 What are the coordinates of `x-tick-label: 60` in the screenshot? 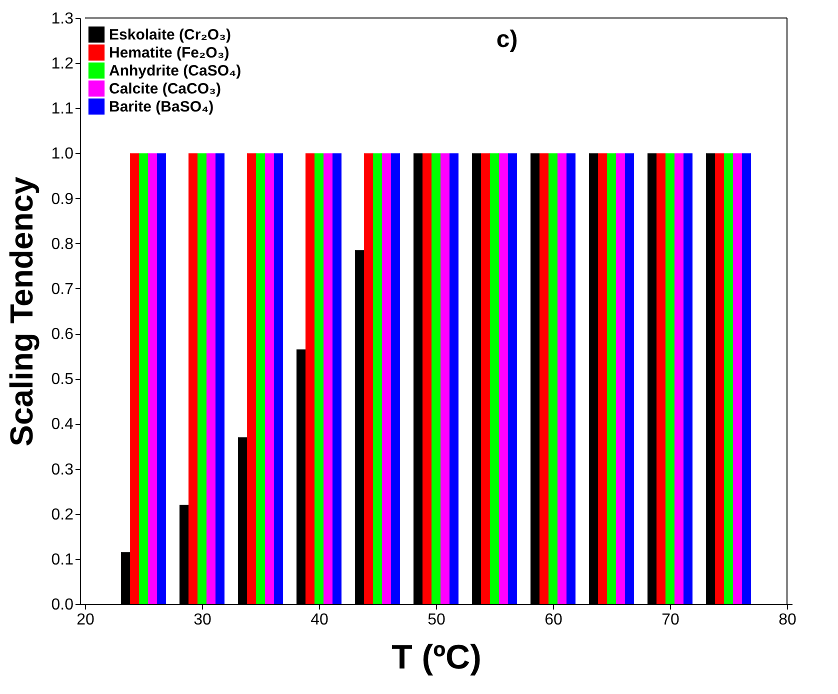 It's located at (553, 620).